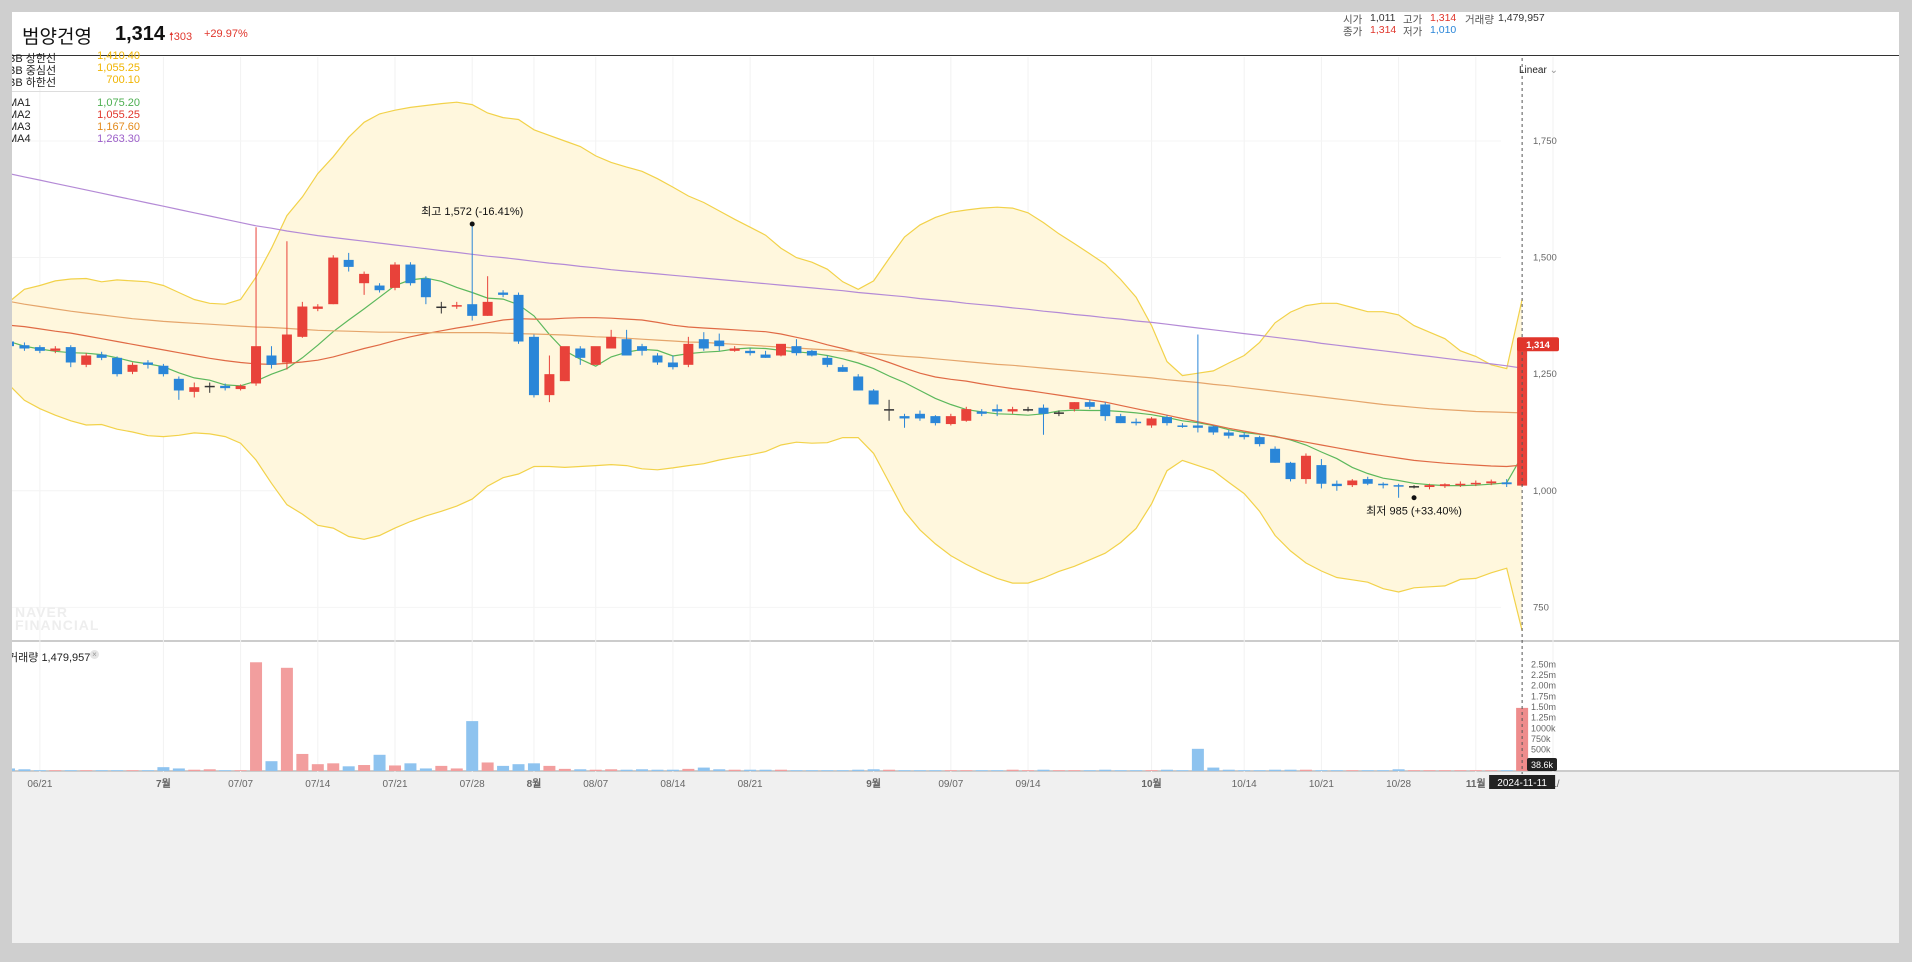  What do you see at coordinates (1413, 20) in the screenshot?
I see `high-label: 고가` at bounding box center [1413, 20].